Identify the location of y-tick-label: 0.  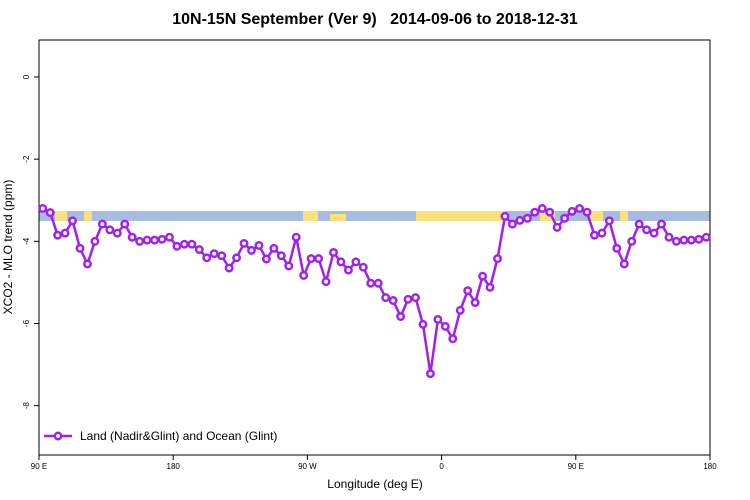
(26, 76).